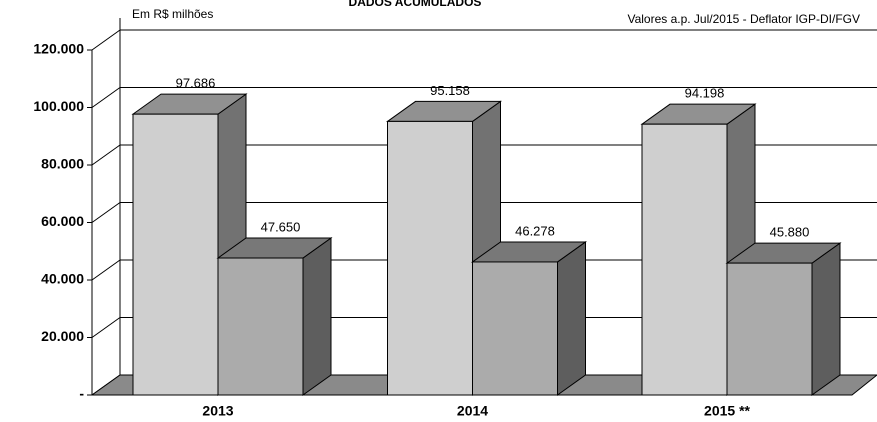 This screenshot has width=877, height=422. What do you see at coordinates (62, 336) in the screenshot?
I see `y-tick-label: 20.000` at bounding box center [62, 336].